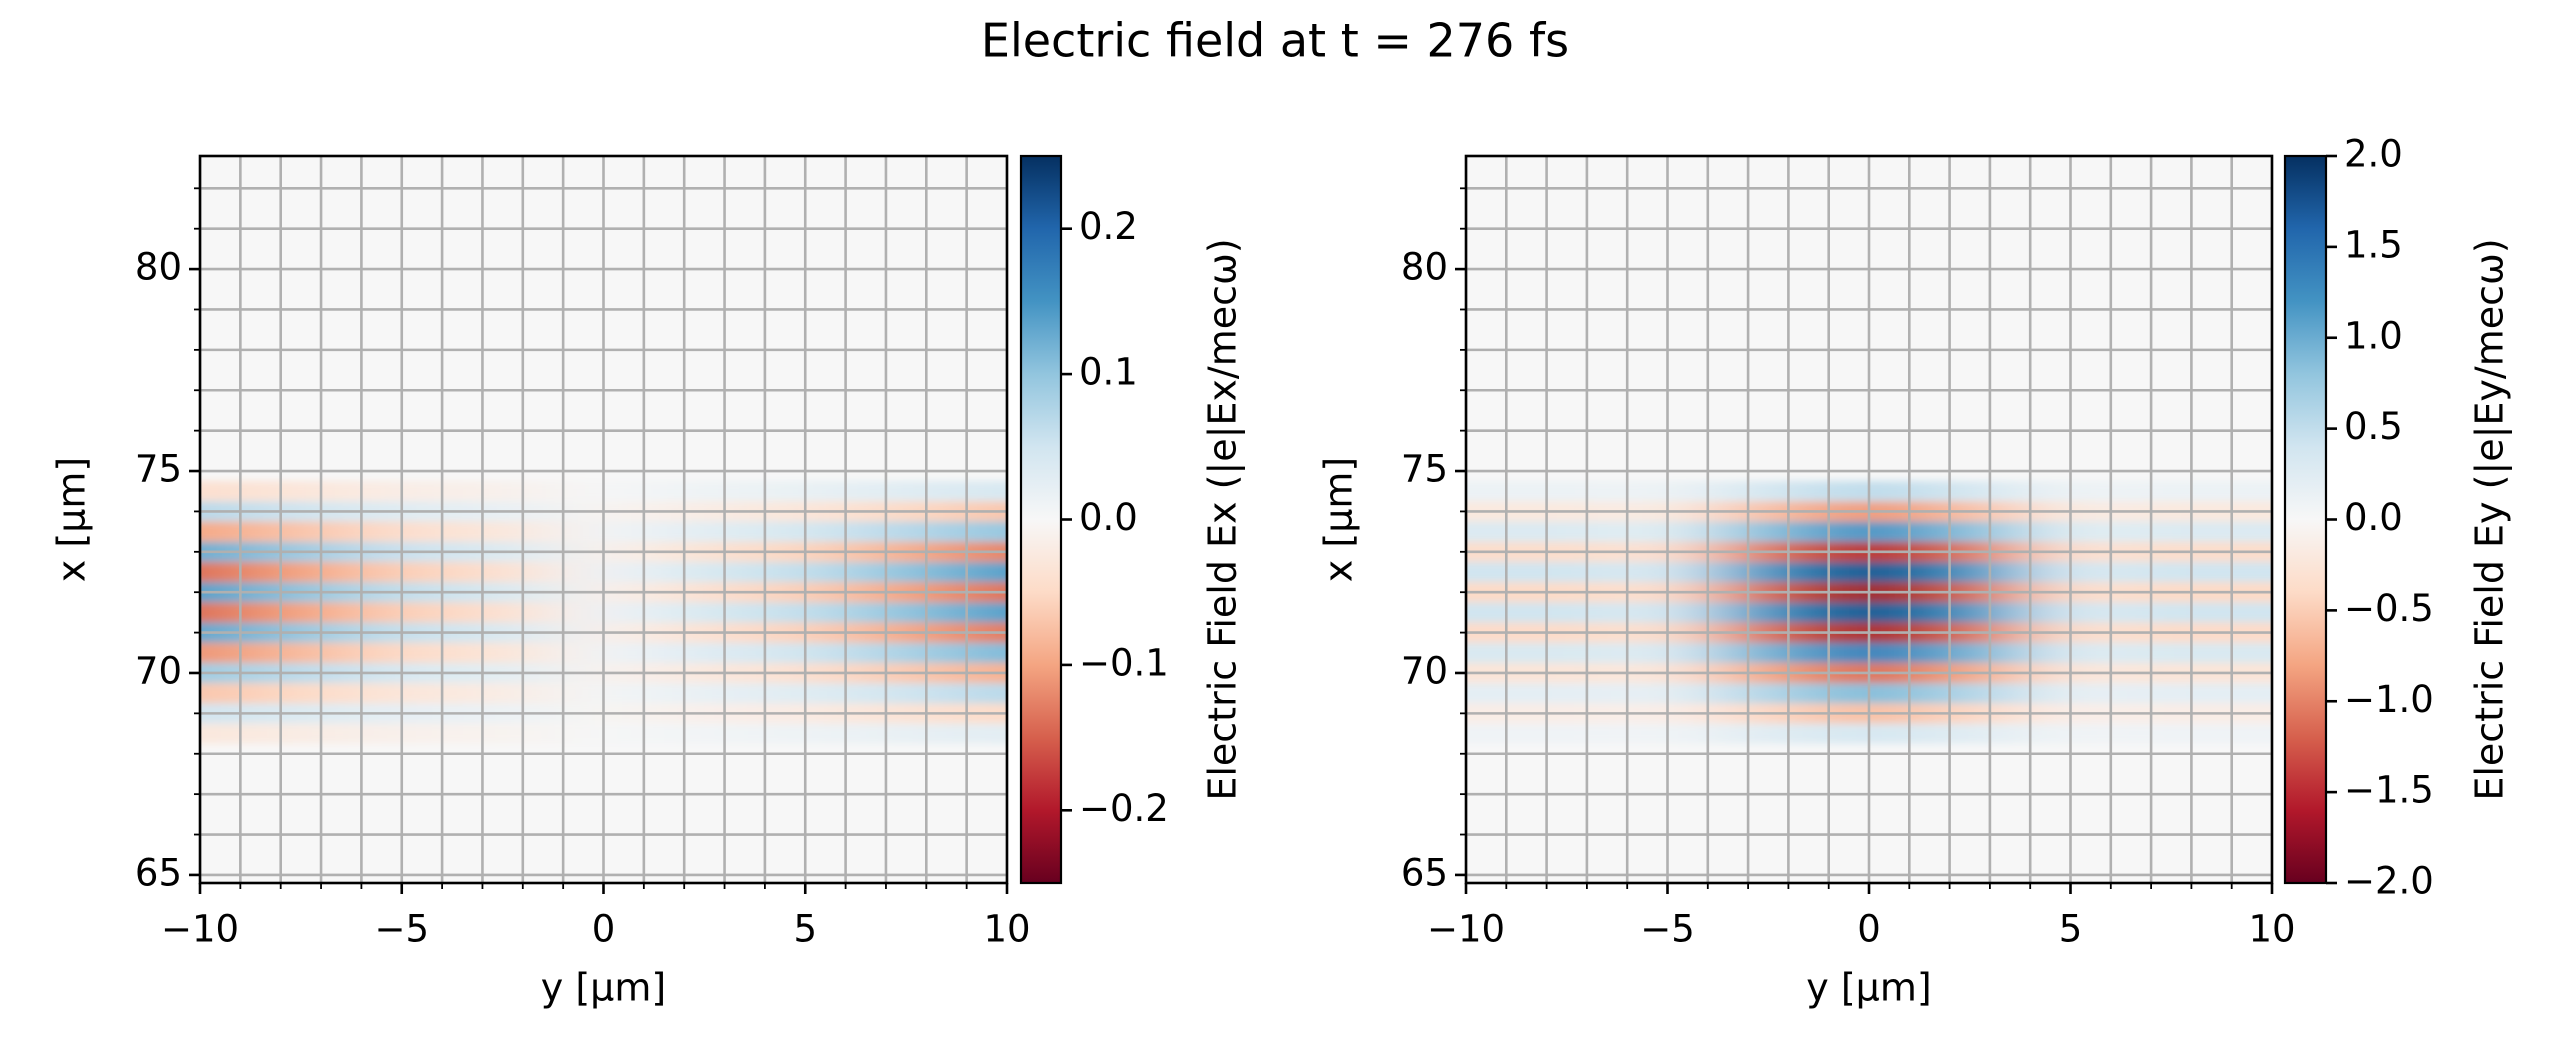  I want to click on x-tick-label: 5, so click(2071, 929).